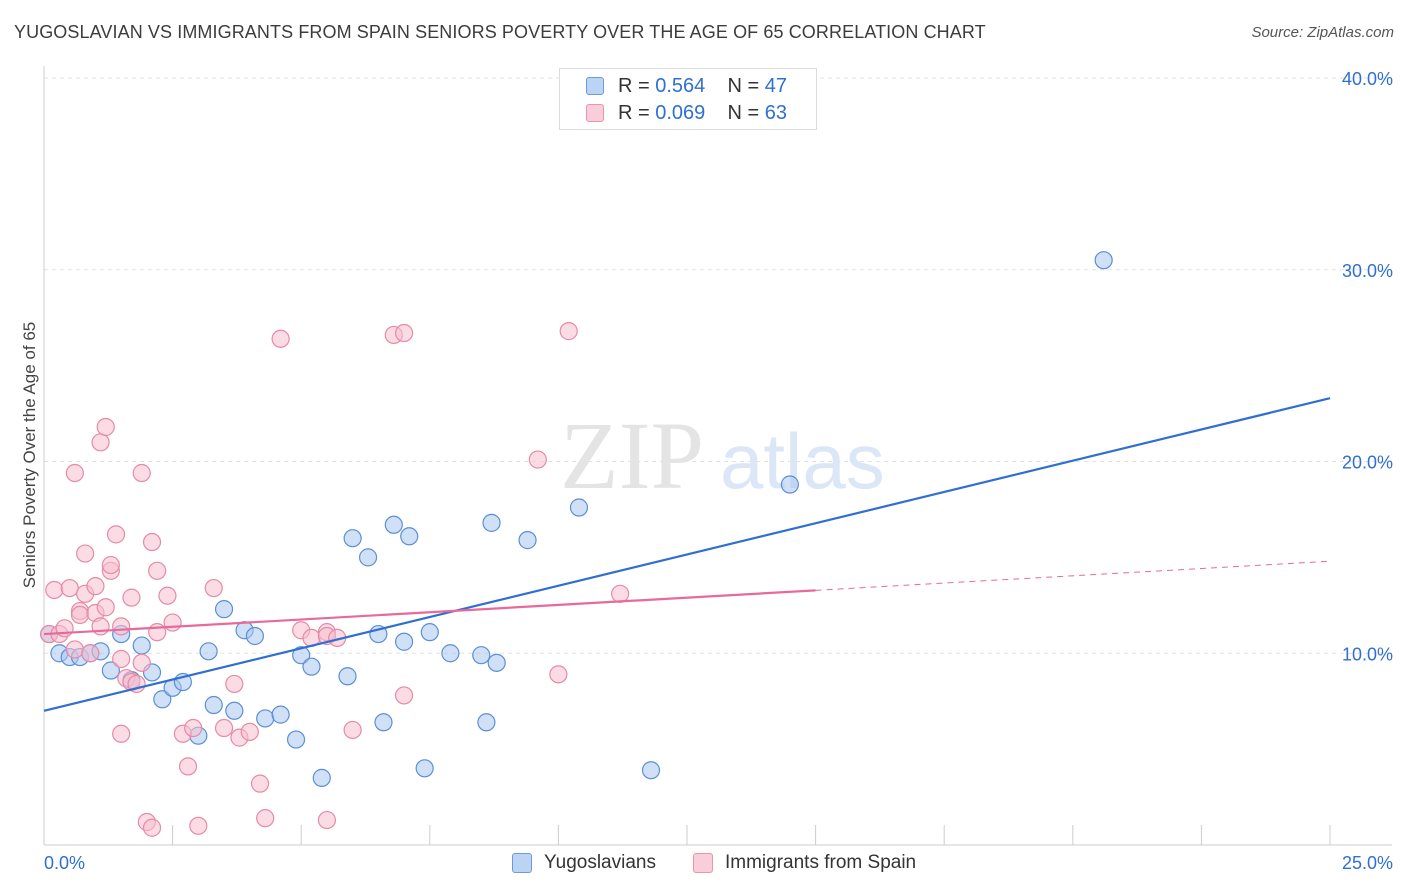  Describe the element at coordinates (802, 461) in the screenshot. I see `watermark-atlas: atlas` at that location.